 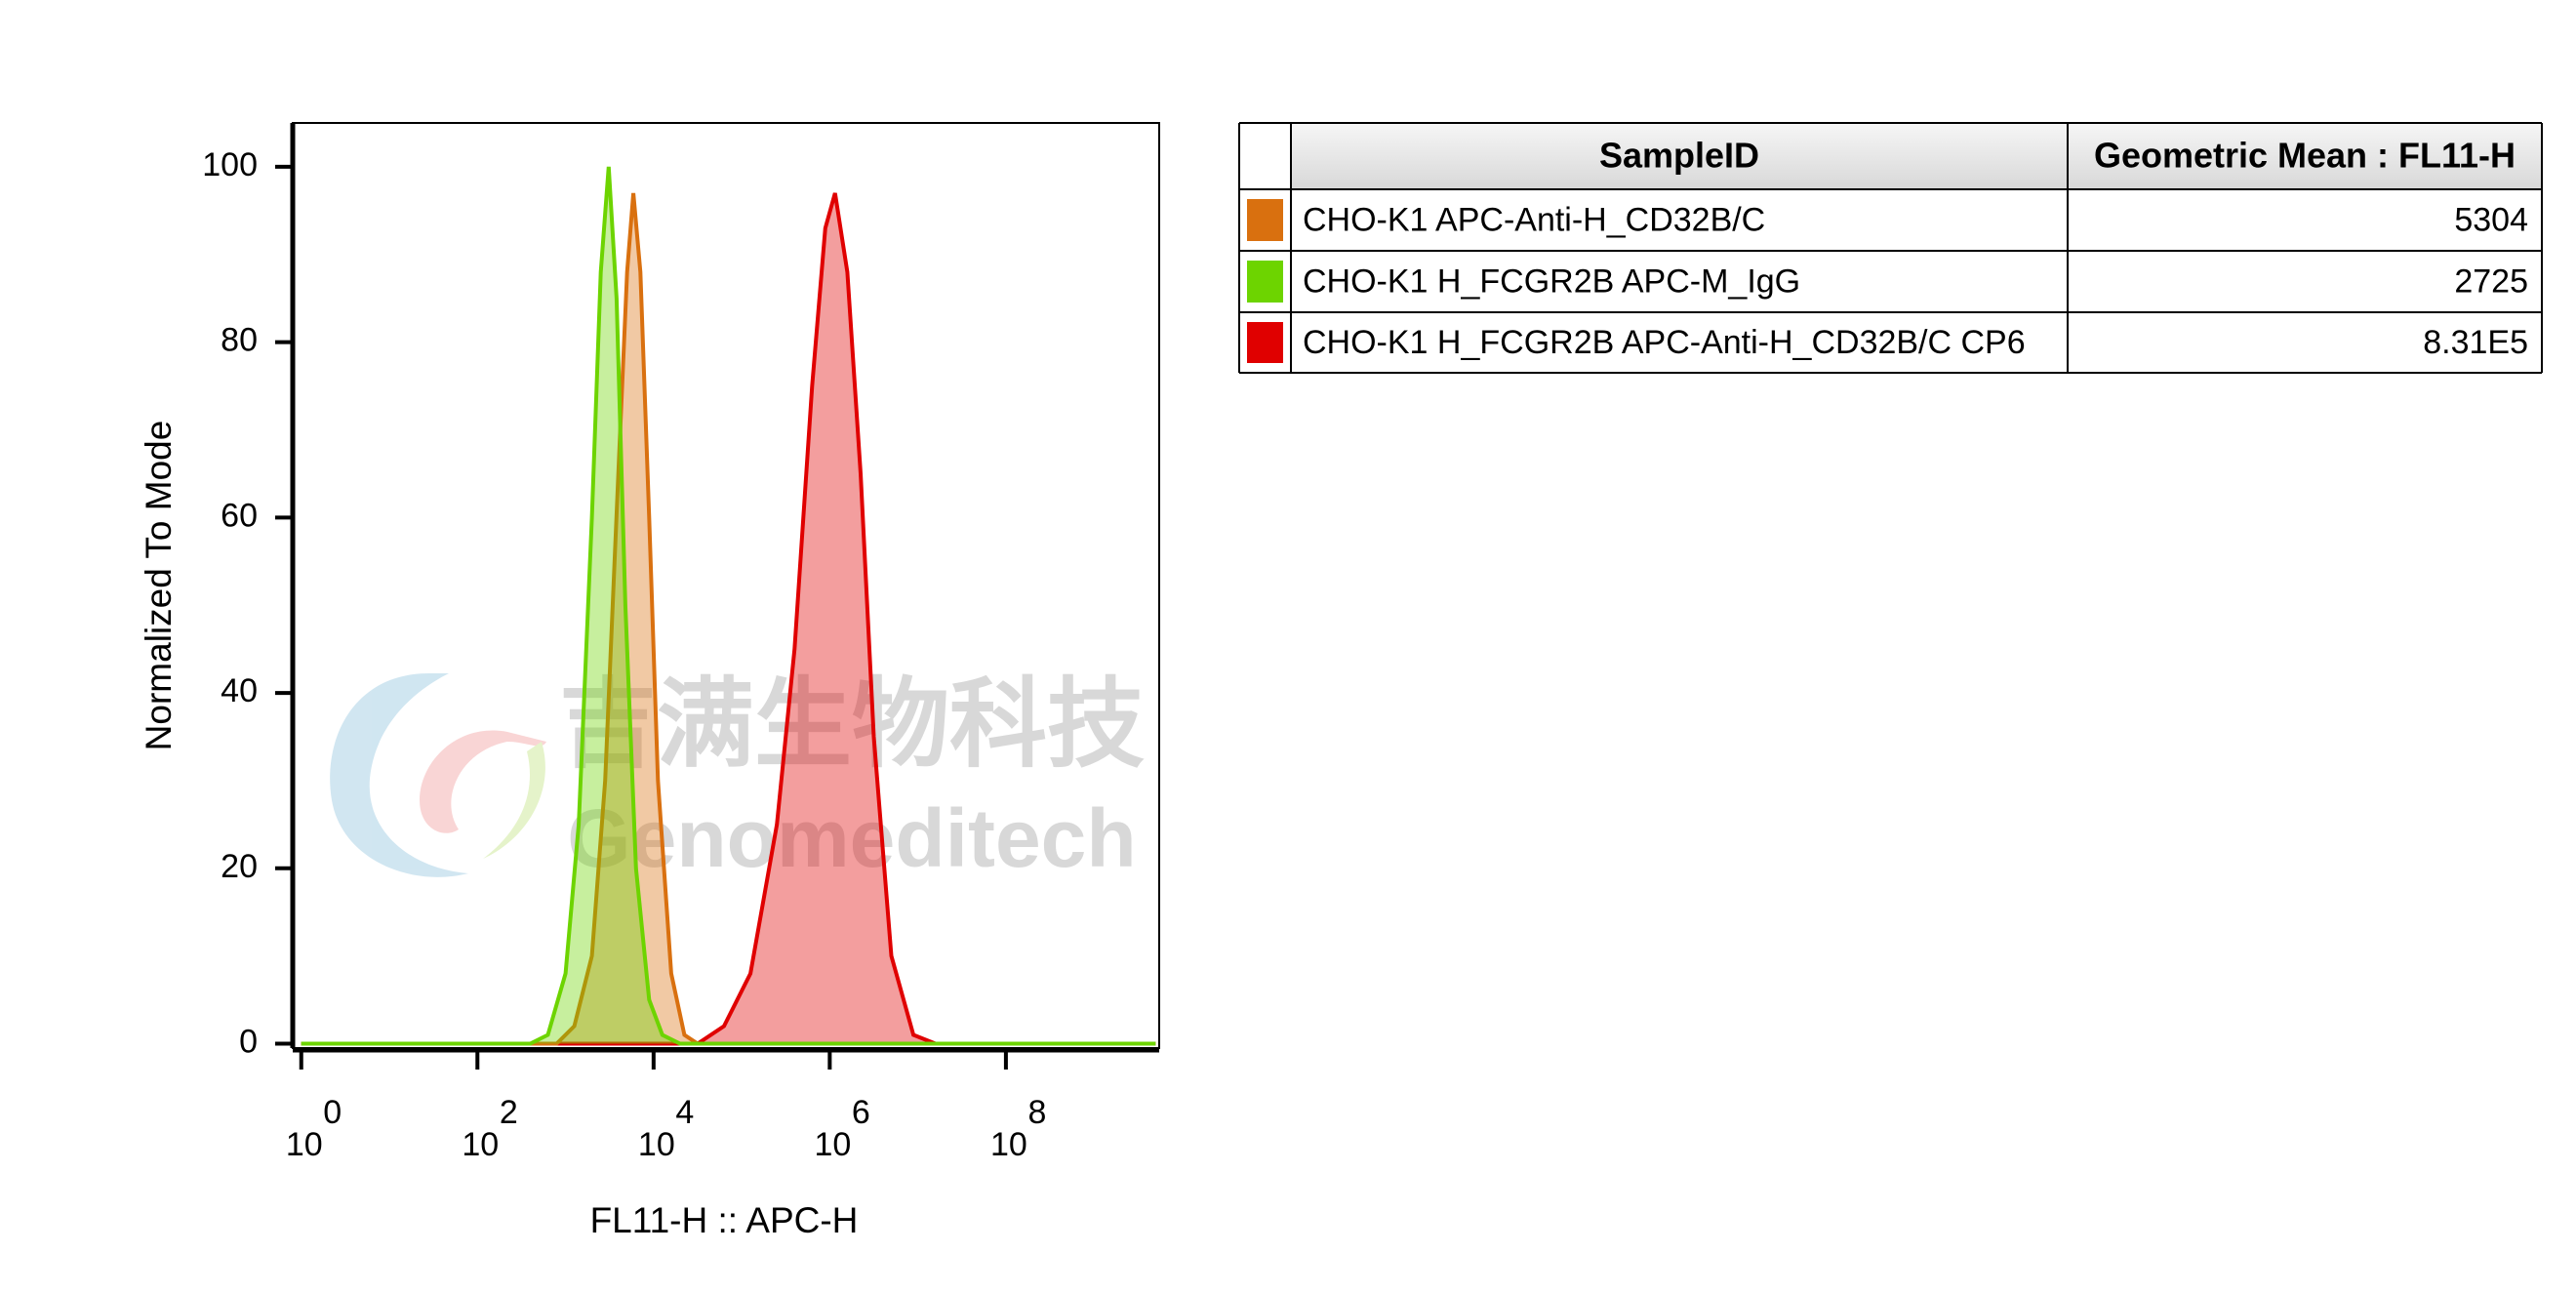 What do you see at coordinates (1551, 281) in the screenshot?
I see `legend-label: CHO-K1 H_FCGR2B APC-M_IgG` at bounding box center [1551, 281].